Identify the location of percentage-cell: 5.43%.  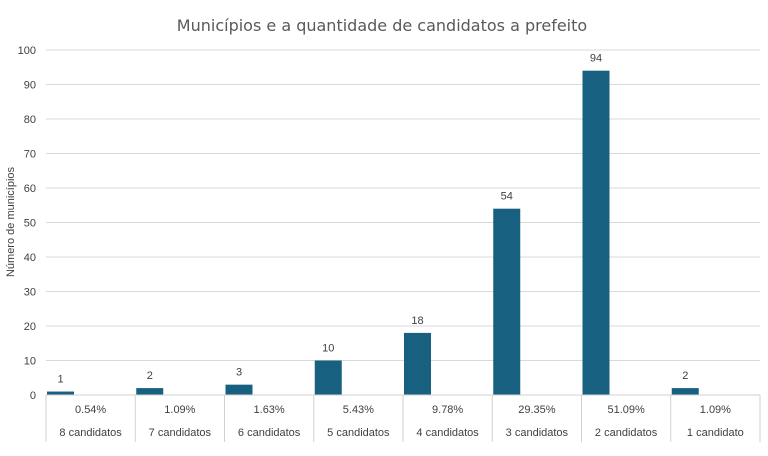
(358, 410).